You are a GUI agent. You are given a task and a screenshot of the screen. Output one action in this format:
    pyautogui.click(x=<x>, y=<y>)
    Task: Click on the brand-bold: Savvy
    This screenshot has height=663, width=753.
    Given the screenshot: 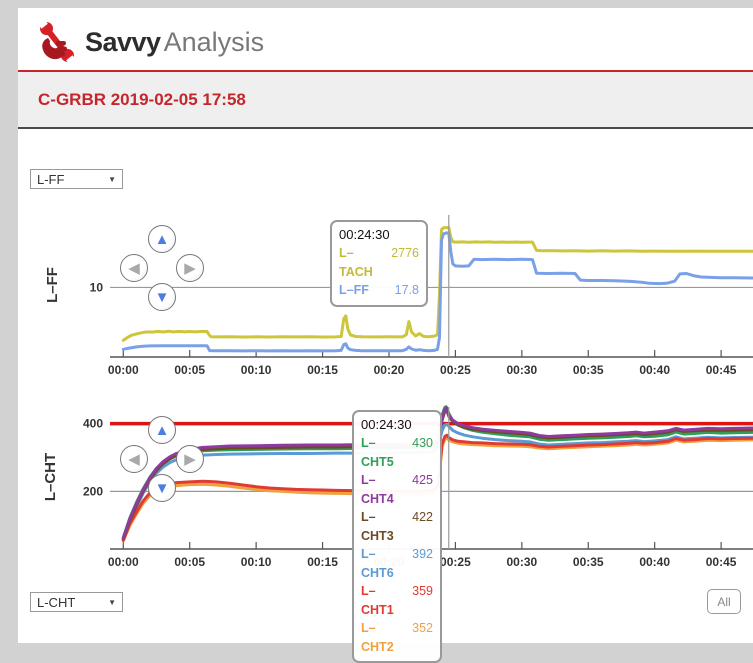 What is the action you would take?
    pyautogui.click(x=123, y=41)
    